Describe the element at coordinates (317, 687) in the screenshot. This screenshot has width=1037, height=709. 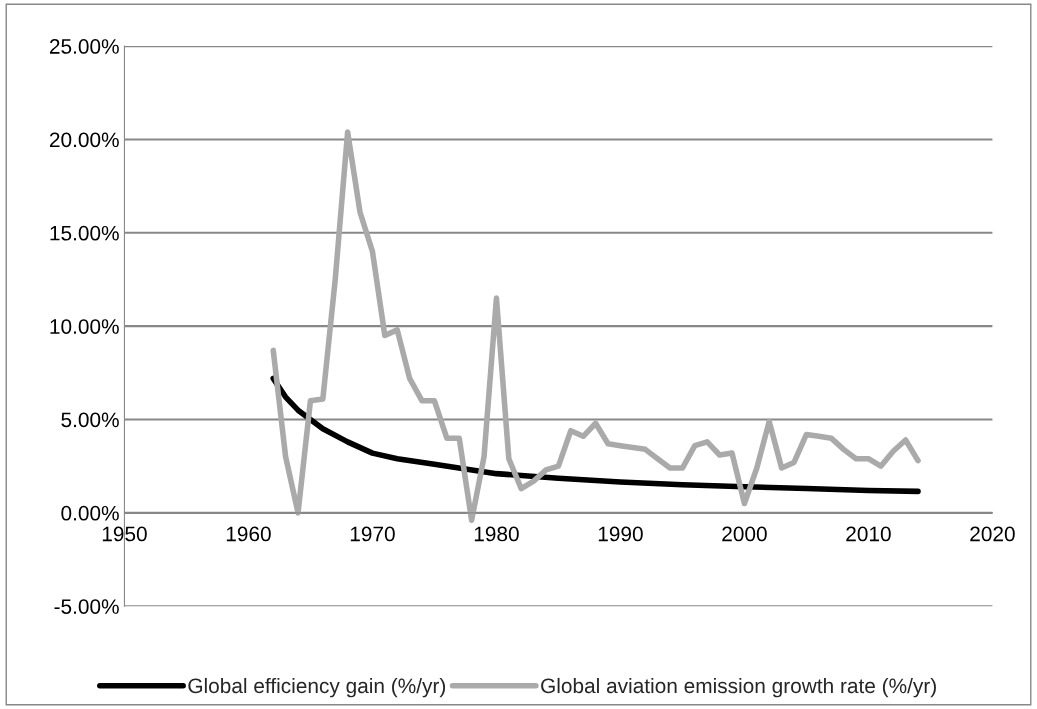
I see `legend-label: Global efficiency gain (%/yr)` at that location.